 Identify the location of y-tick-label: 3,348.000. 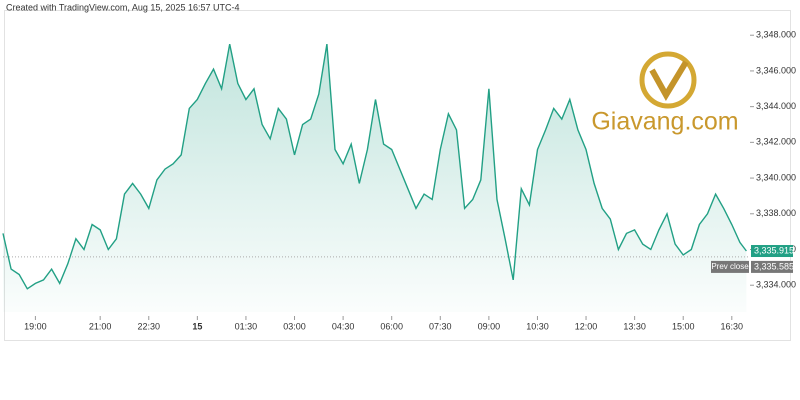
(776, 35).